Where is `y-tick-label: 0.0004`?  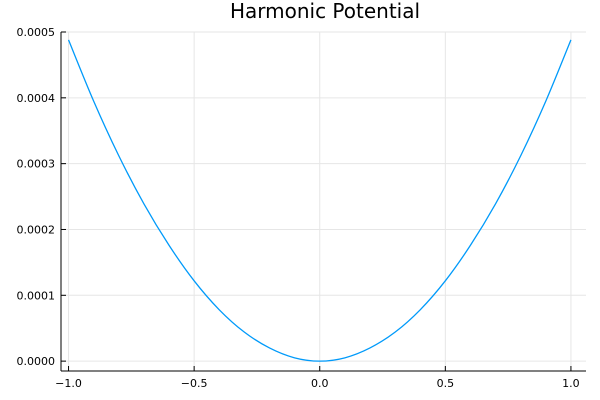 y-tick-label: 0.0004 is located at coordinates (36, 98).